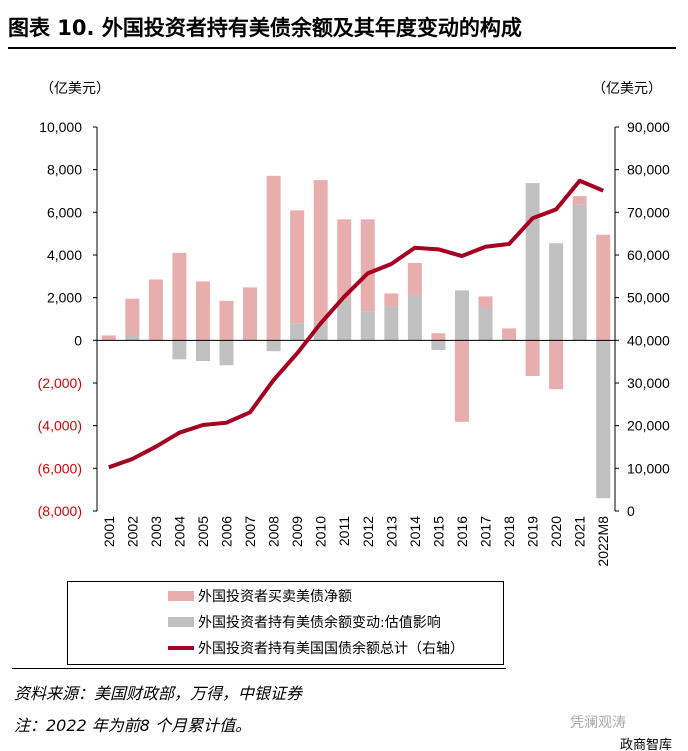 The width and height of the screenshot is (688, 751). Describe the element at coordinates (627, 89) in the screenshot. I see `right-axis-unit: （亿美元）` at that location.